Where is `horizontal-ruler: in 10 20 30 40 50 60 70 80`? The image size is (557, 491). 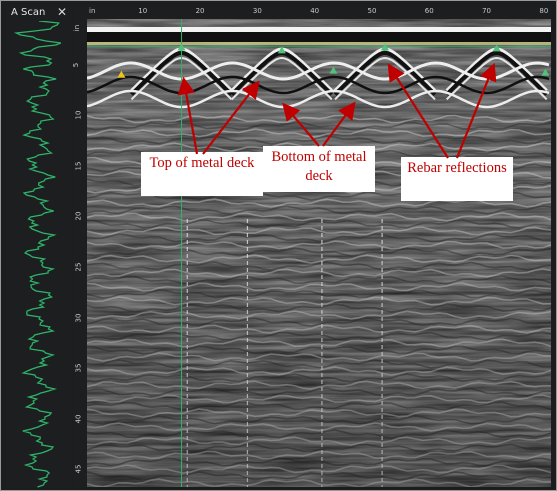 horizontal-ruler: in 10 20 30 40 50 60 70 80 is located at coordinates (319, 12).